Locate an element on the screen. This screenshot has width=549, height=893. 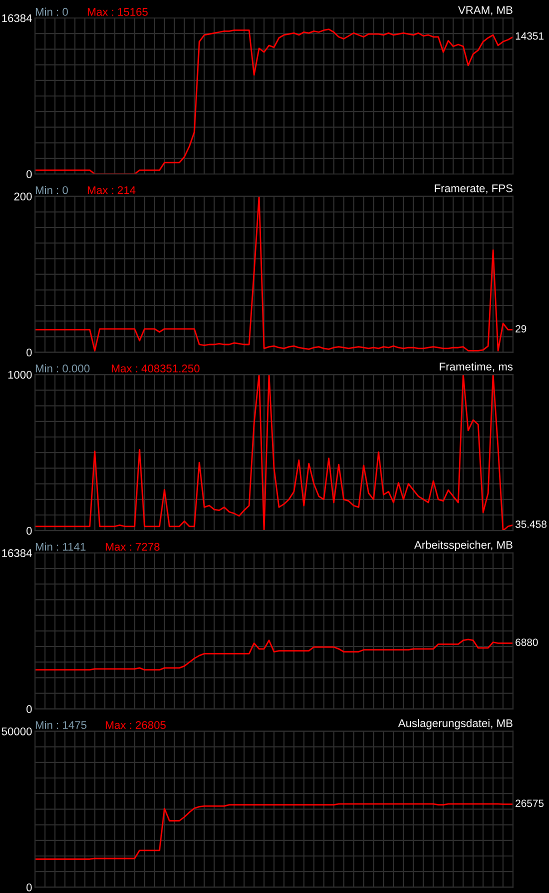
y-tick-label: 1000 is located at coordinates (20, 374).